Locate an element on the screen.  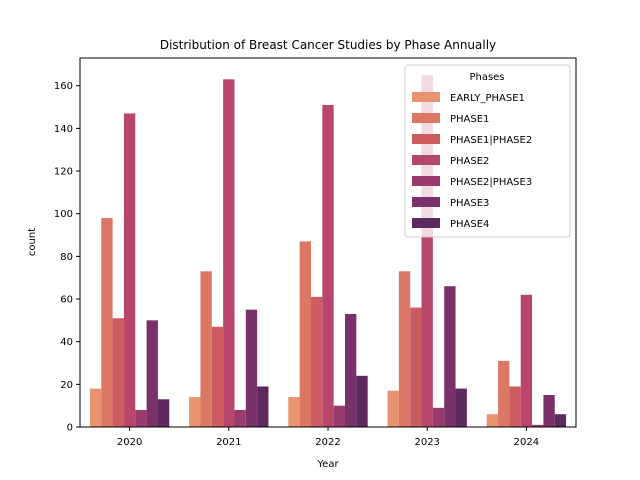
bar-2024-phase1 is located at coordinates (504, 393).